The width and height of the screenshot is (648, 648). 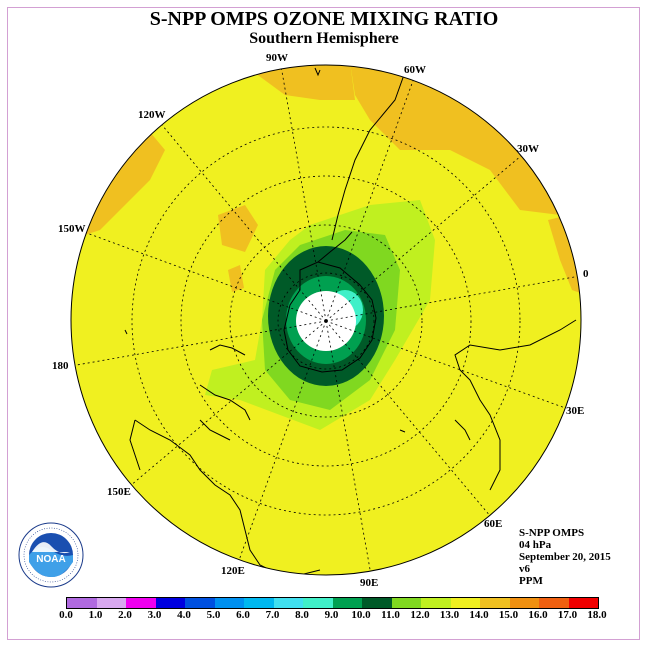 I want to click on lon-label-180: 180, so click(x=60, y=366).